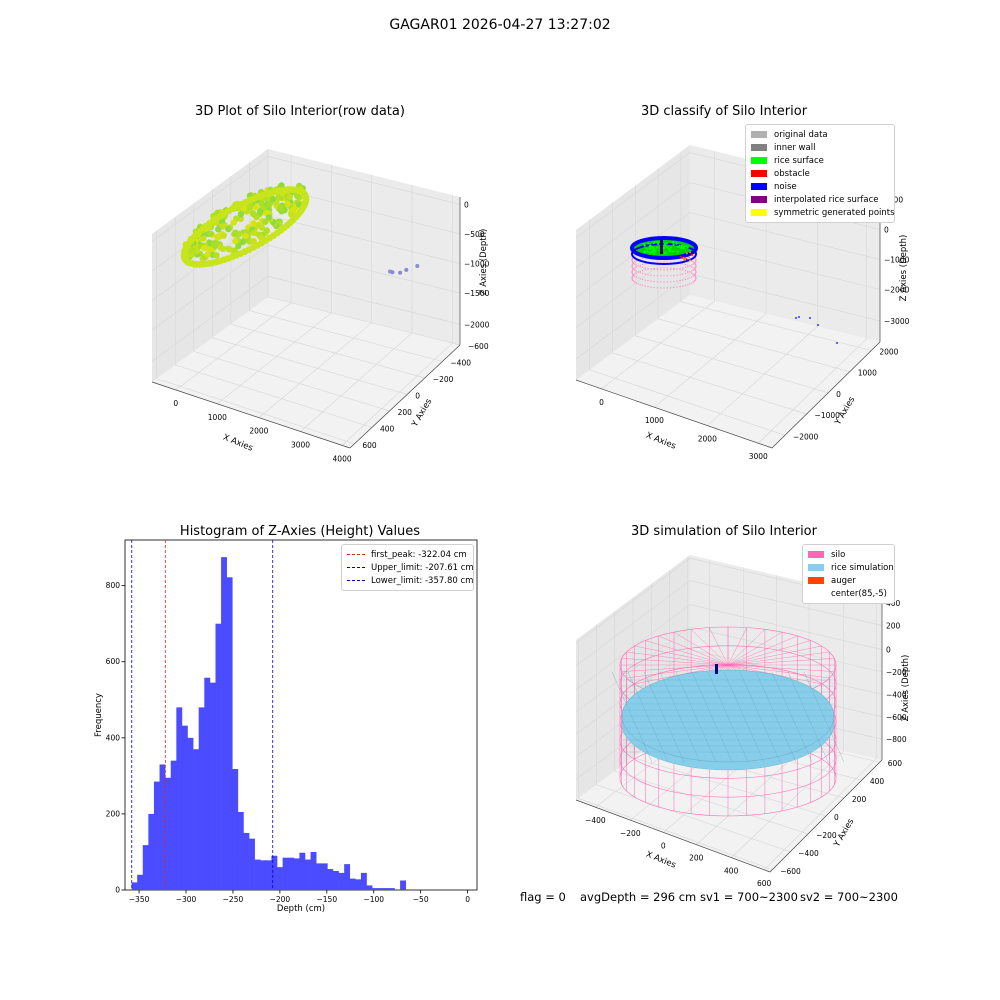 Image resolution: width=1000 pixels, height=1000 pixels. Describe the element at coordinates (749, 897) in the screenshot. I see `status-sv1: sv1 = 700~2300` at that location.